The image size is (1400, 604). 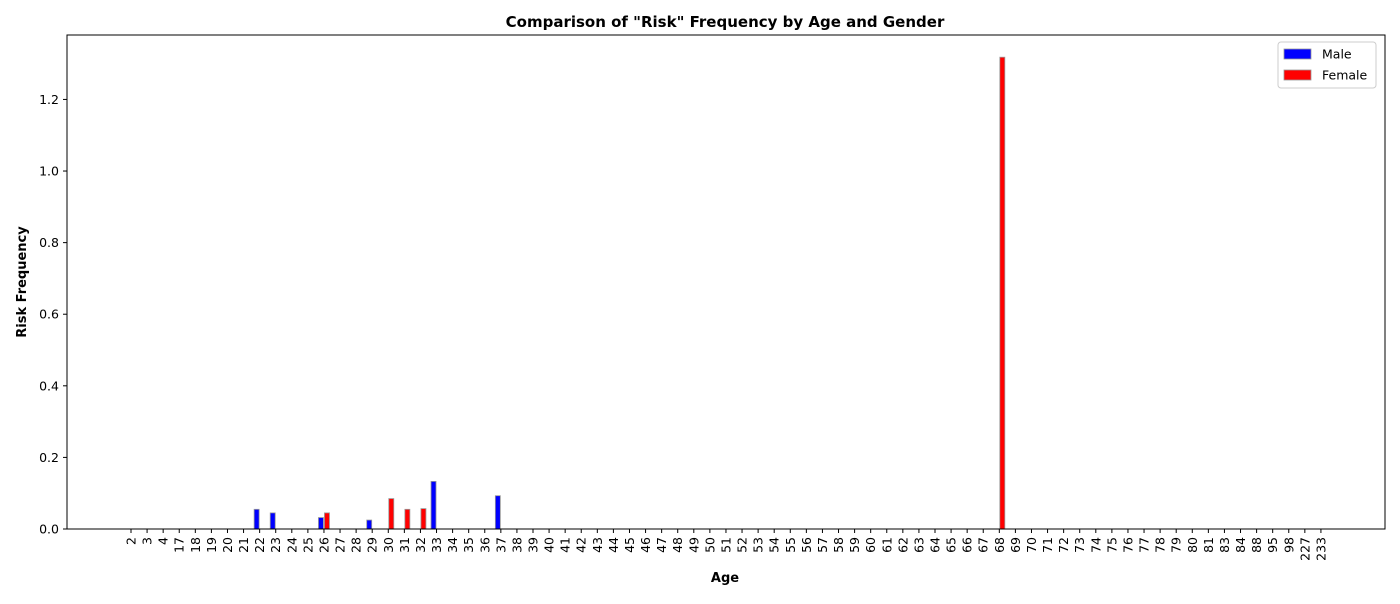 I want to click on x-tick-label: 77, so click(x=1144, y=545).